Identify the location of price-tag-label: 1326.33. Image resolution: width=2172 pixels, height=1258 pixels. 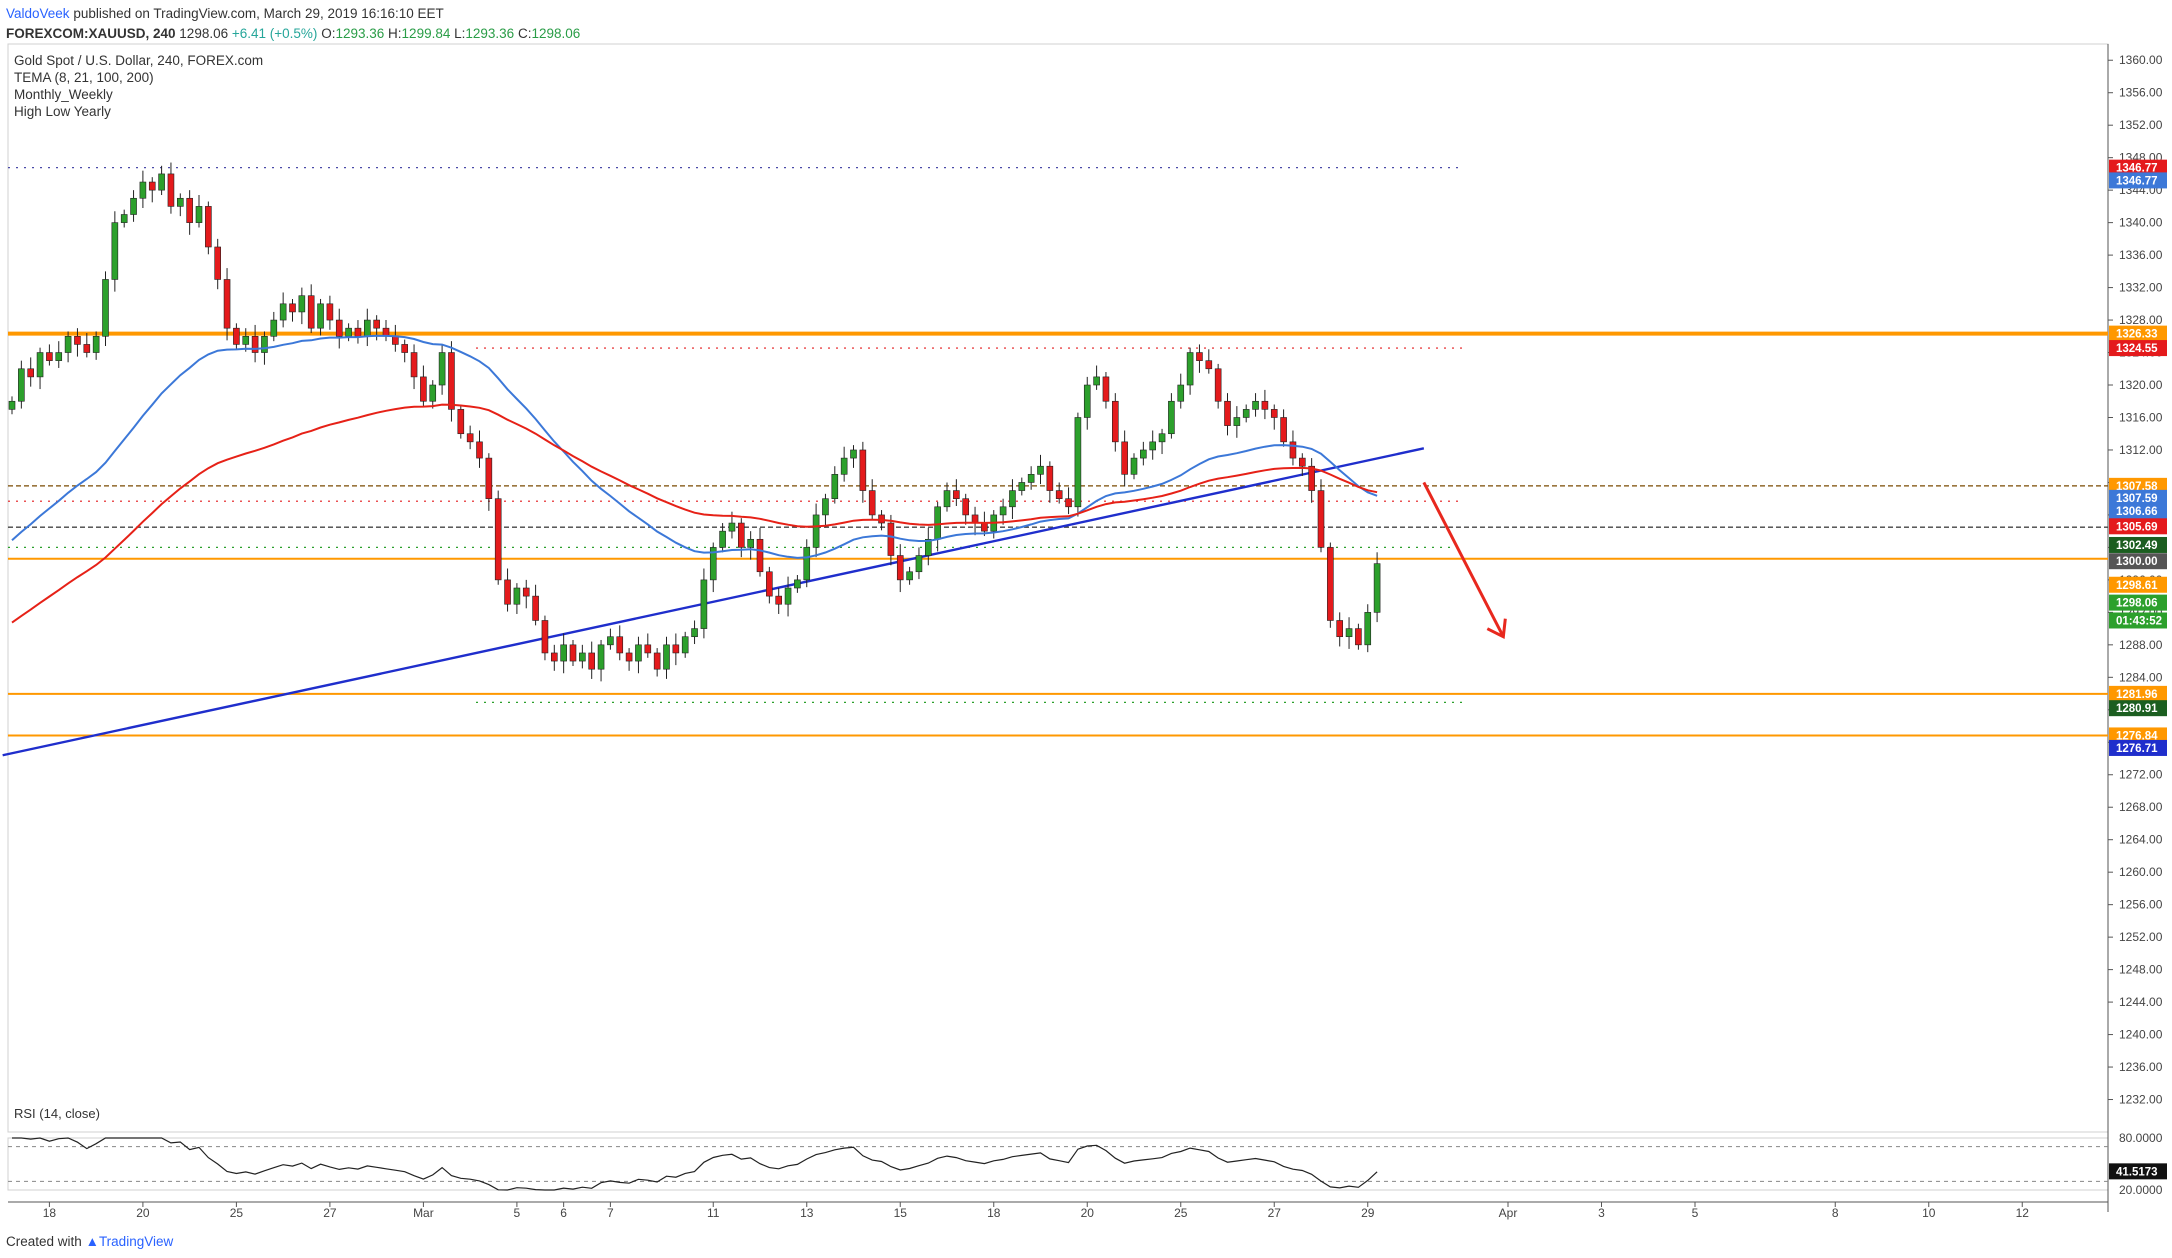
(2137, 335).